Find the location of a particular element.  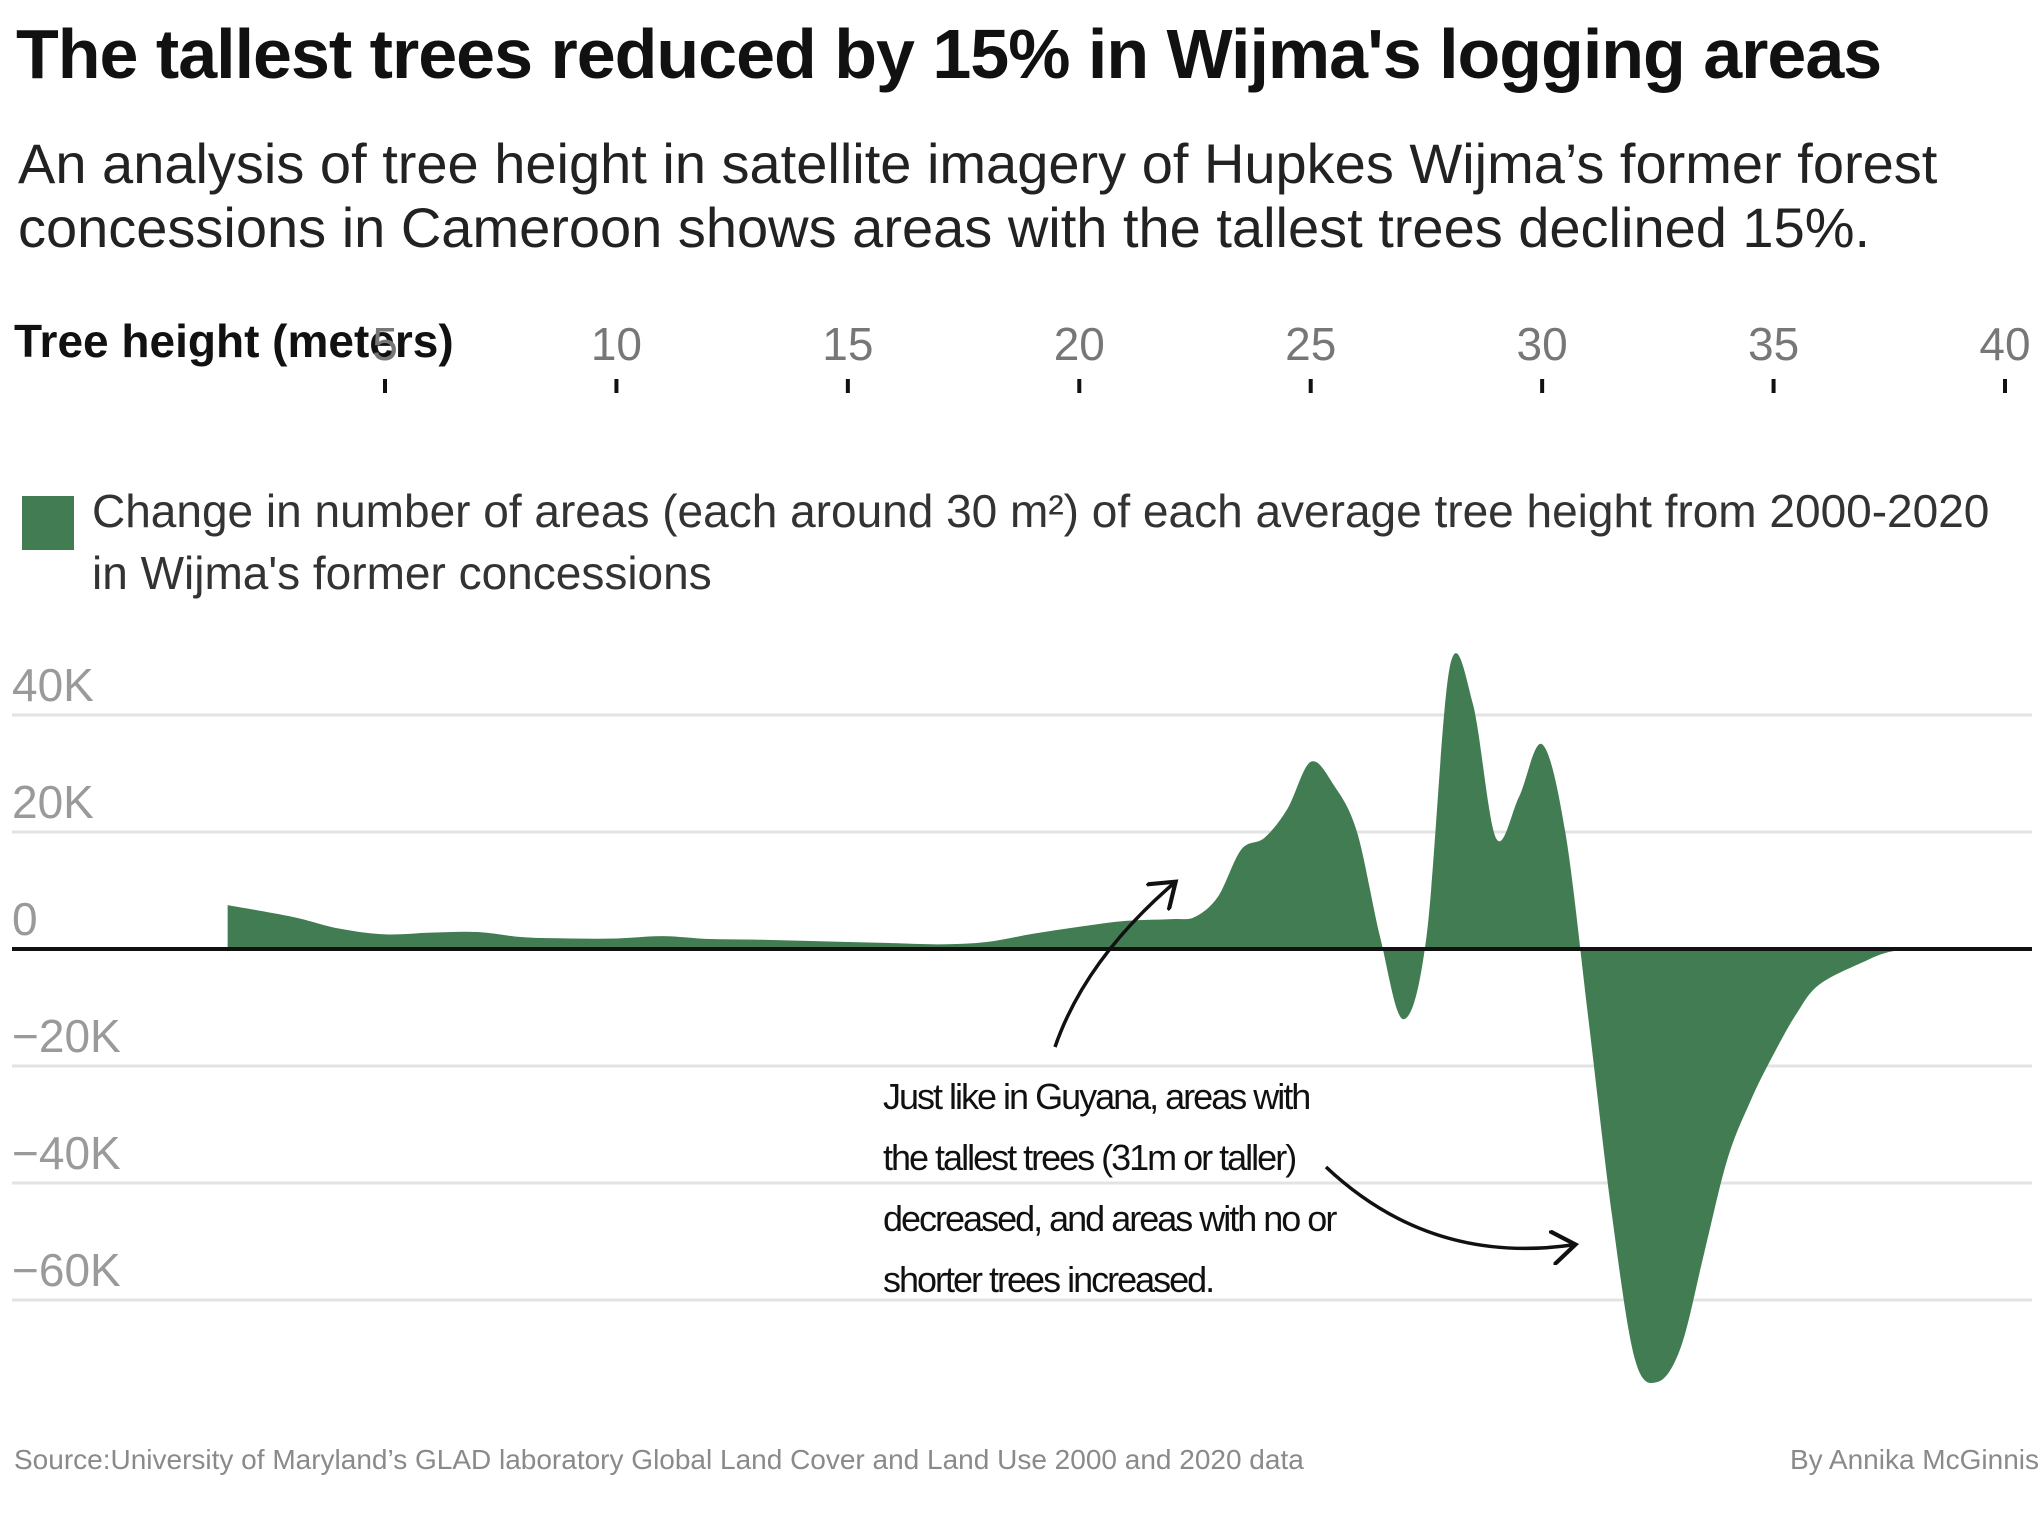

x-axis-label: Tree height (meters) is located at coordinates (234, 341).